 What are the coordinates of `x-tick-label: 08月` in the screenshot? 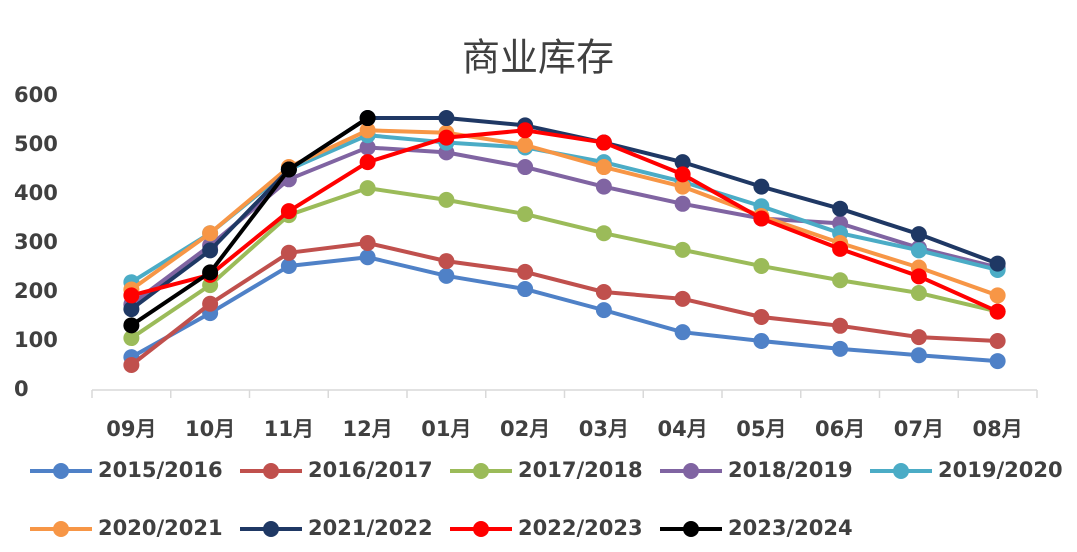 It's located at (998, 429).